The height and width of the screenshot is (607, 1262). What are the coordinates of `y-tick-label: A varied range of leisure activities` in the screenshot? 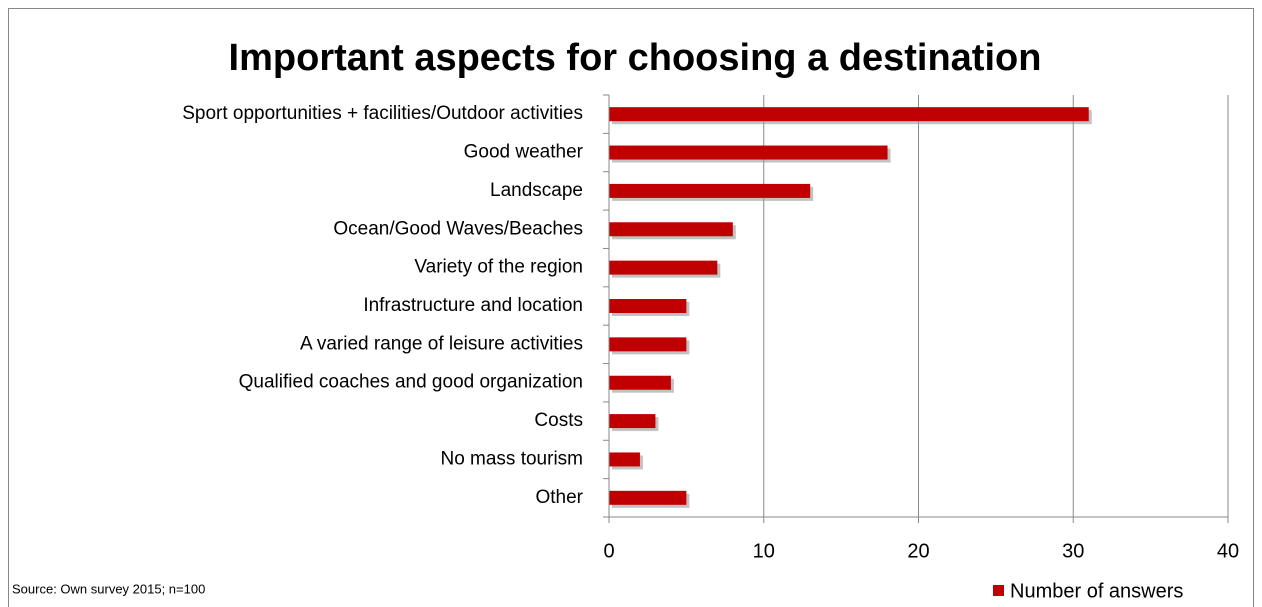 It's located at (441, 343).